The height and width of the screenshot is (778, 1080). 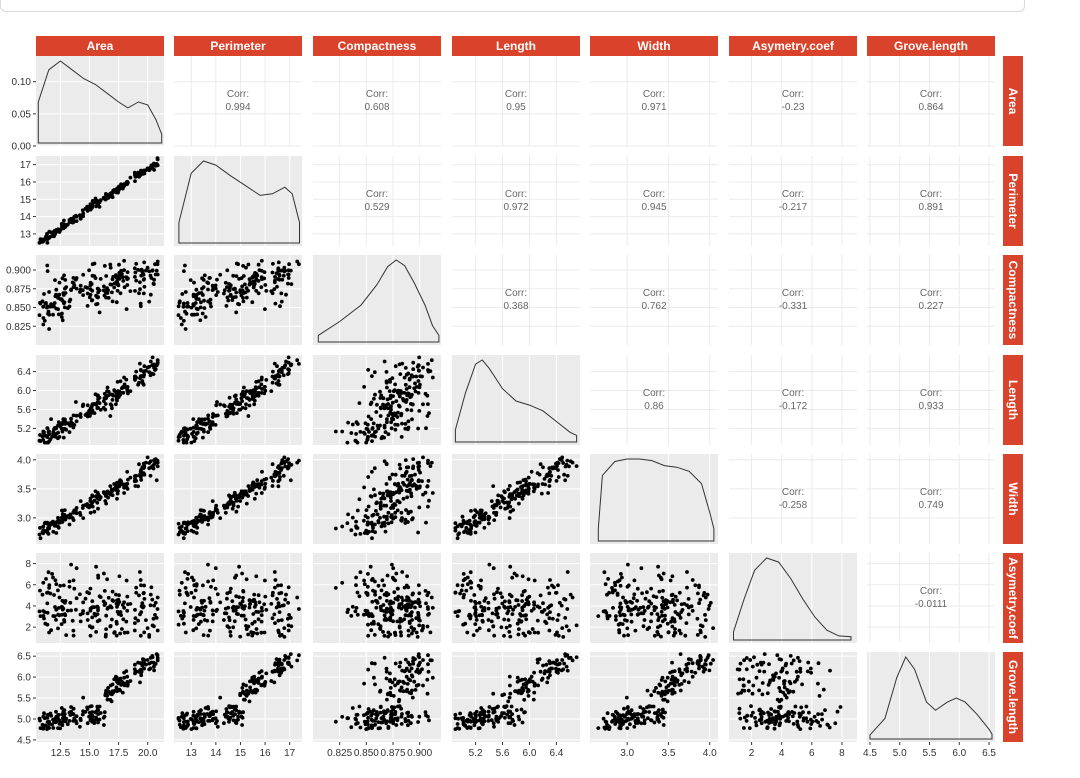 I want to click on x-tick-label: 5.2, so click(x=476, y=753).